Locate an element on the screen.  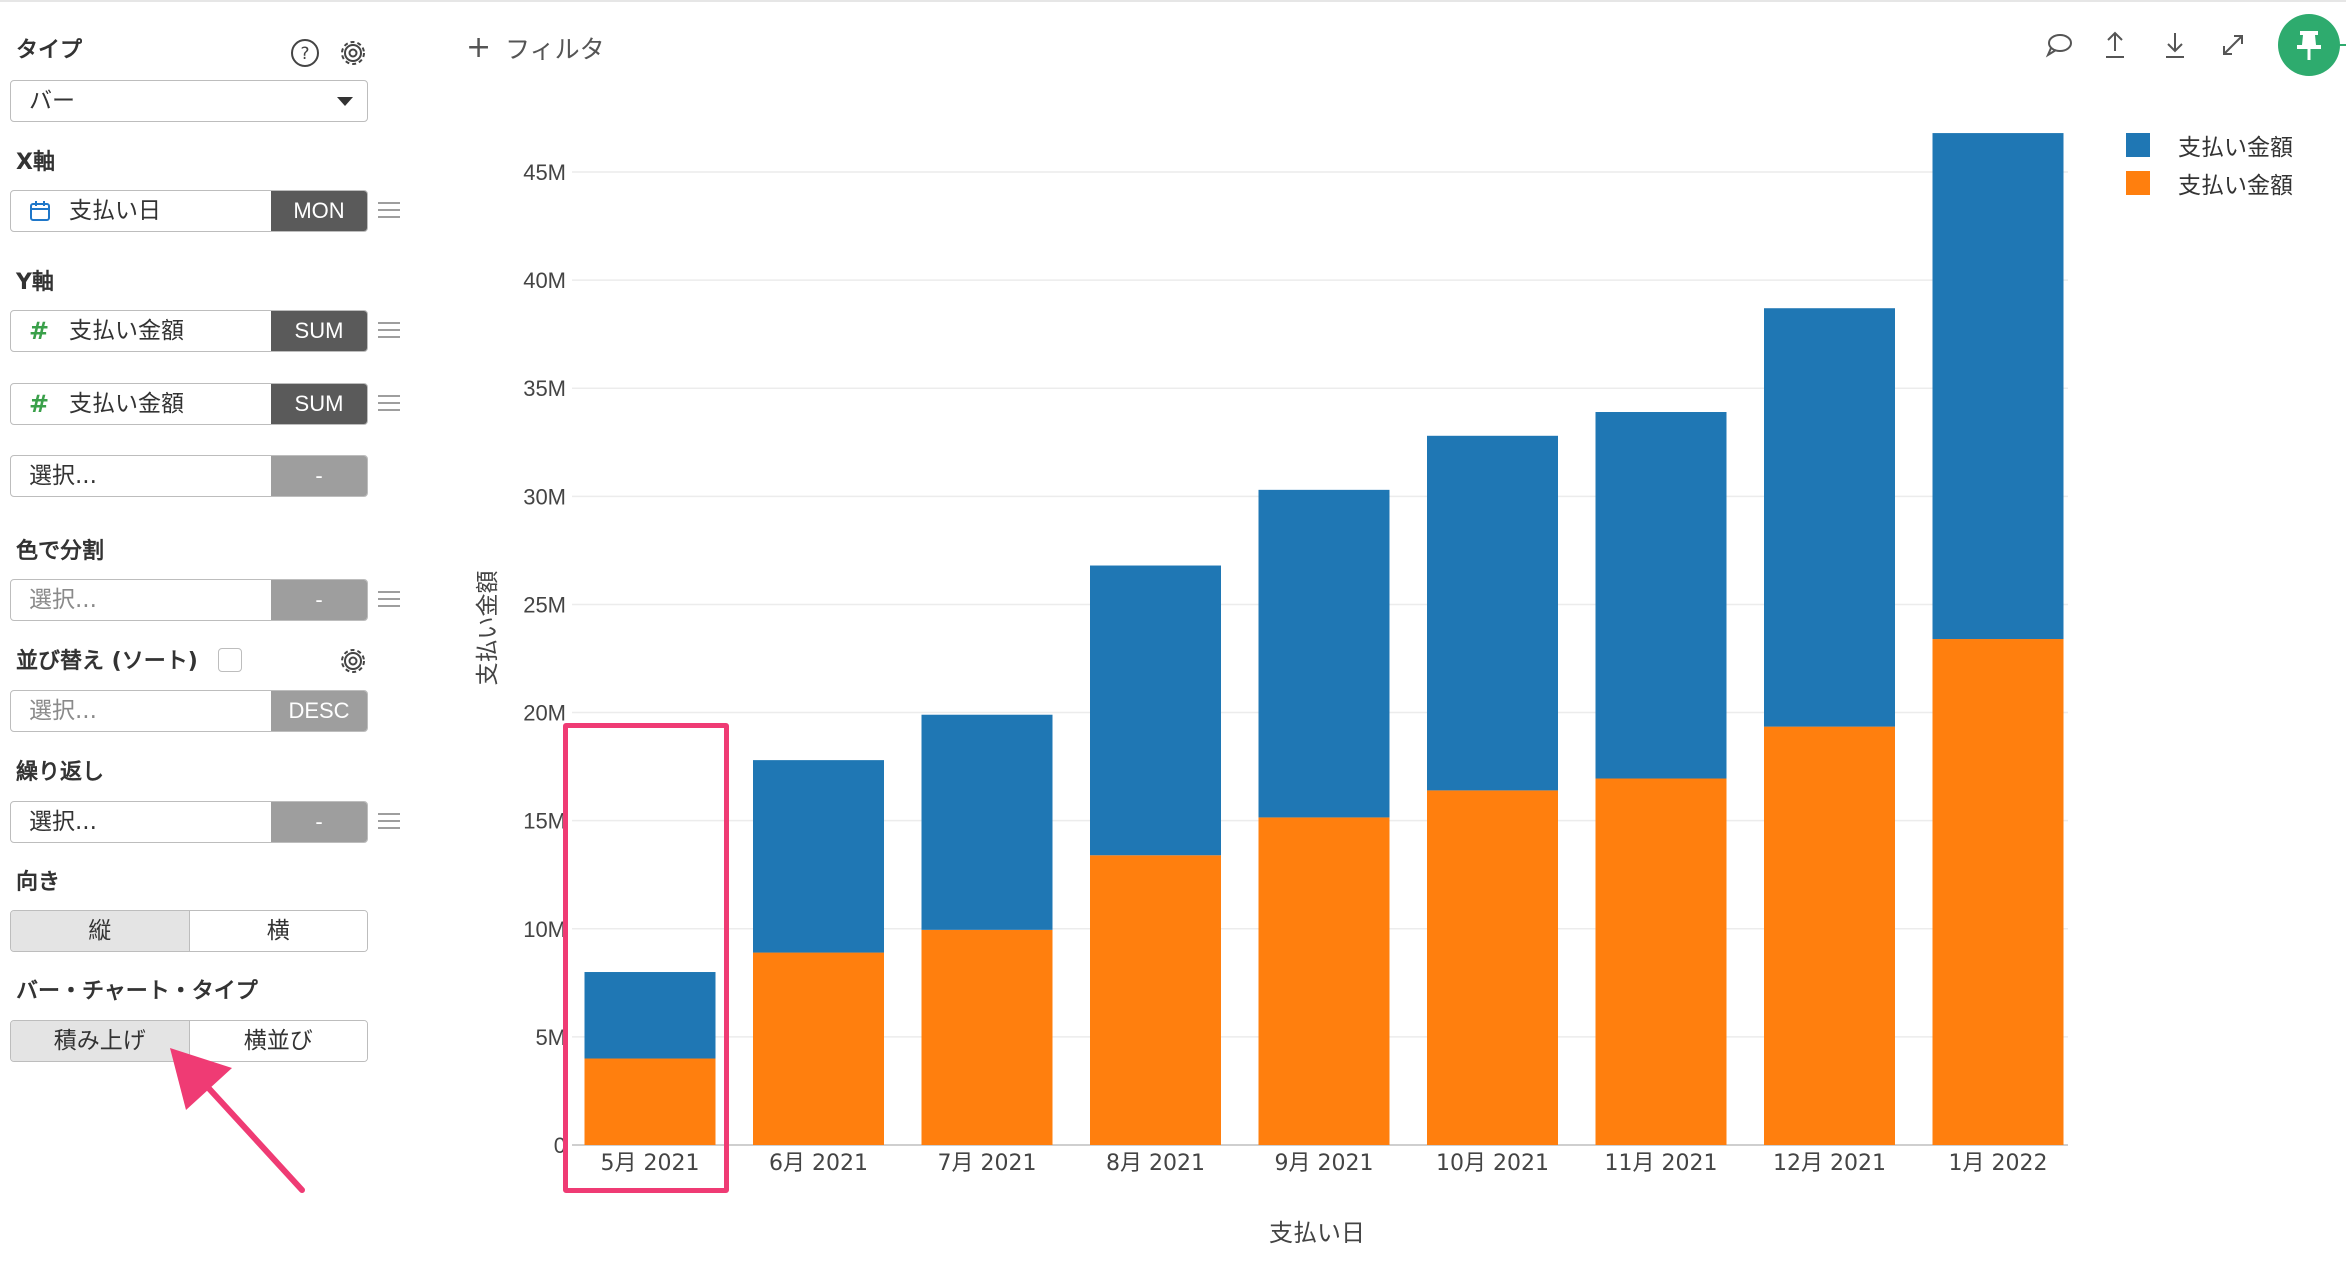
x-tick-label: 10月 2021 is located at coordinates (1492, 1163).